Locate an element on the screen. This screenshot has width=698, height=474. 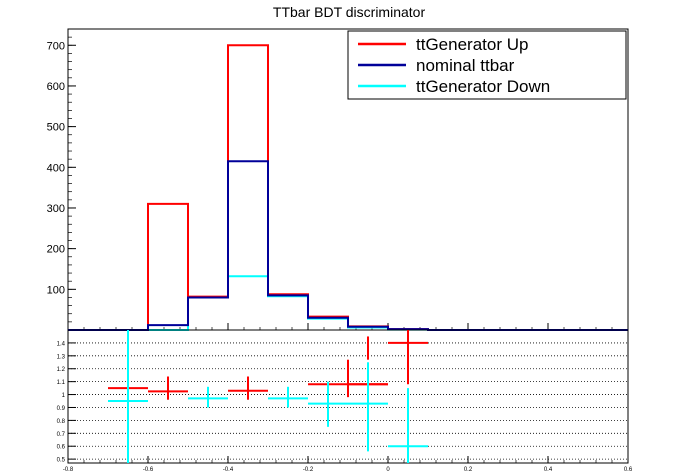
y-tick-label: 400 is located at coordinates (56, 168).